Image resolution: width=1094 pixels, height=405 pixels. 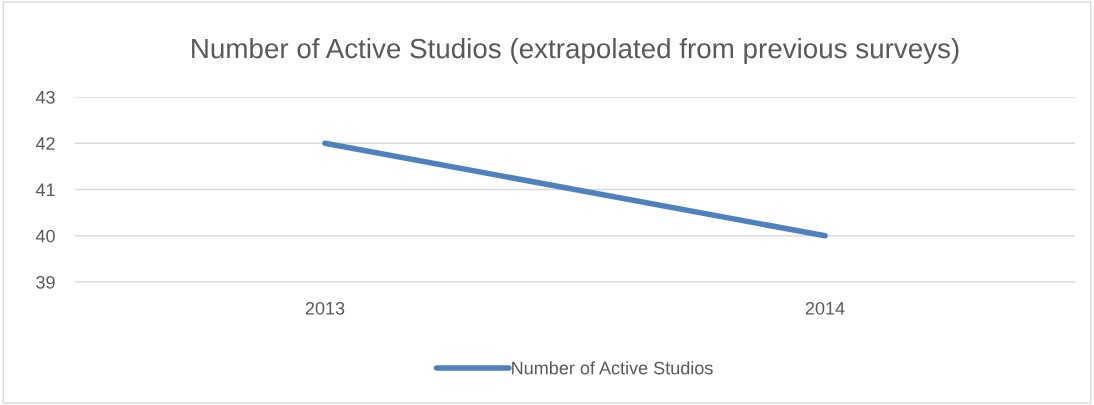 What do you see at coordinates (325, 308) in the screenshot?
I see `x-tick-label: 2013` at bounding box center [325, 308].